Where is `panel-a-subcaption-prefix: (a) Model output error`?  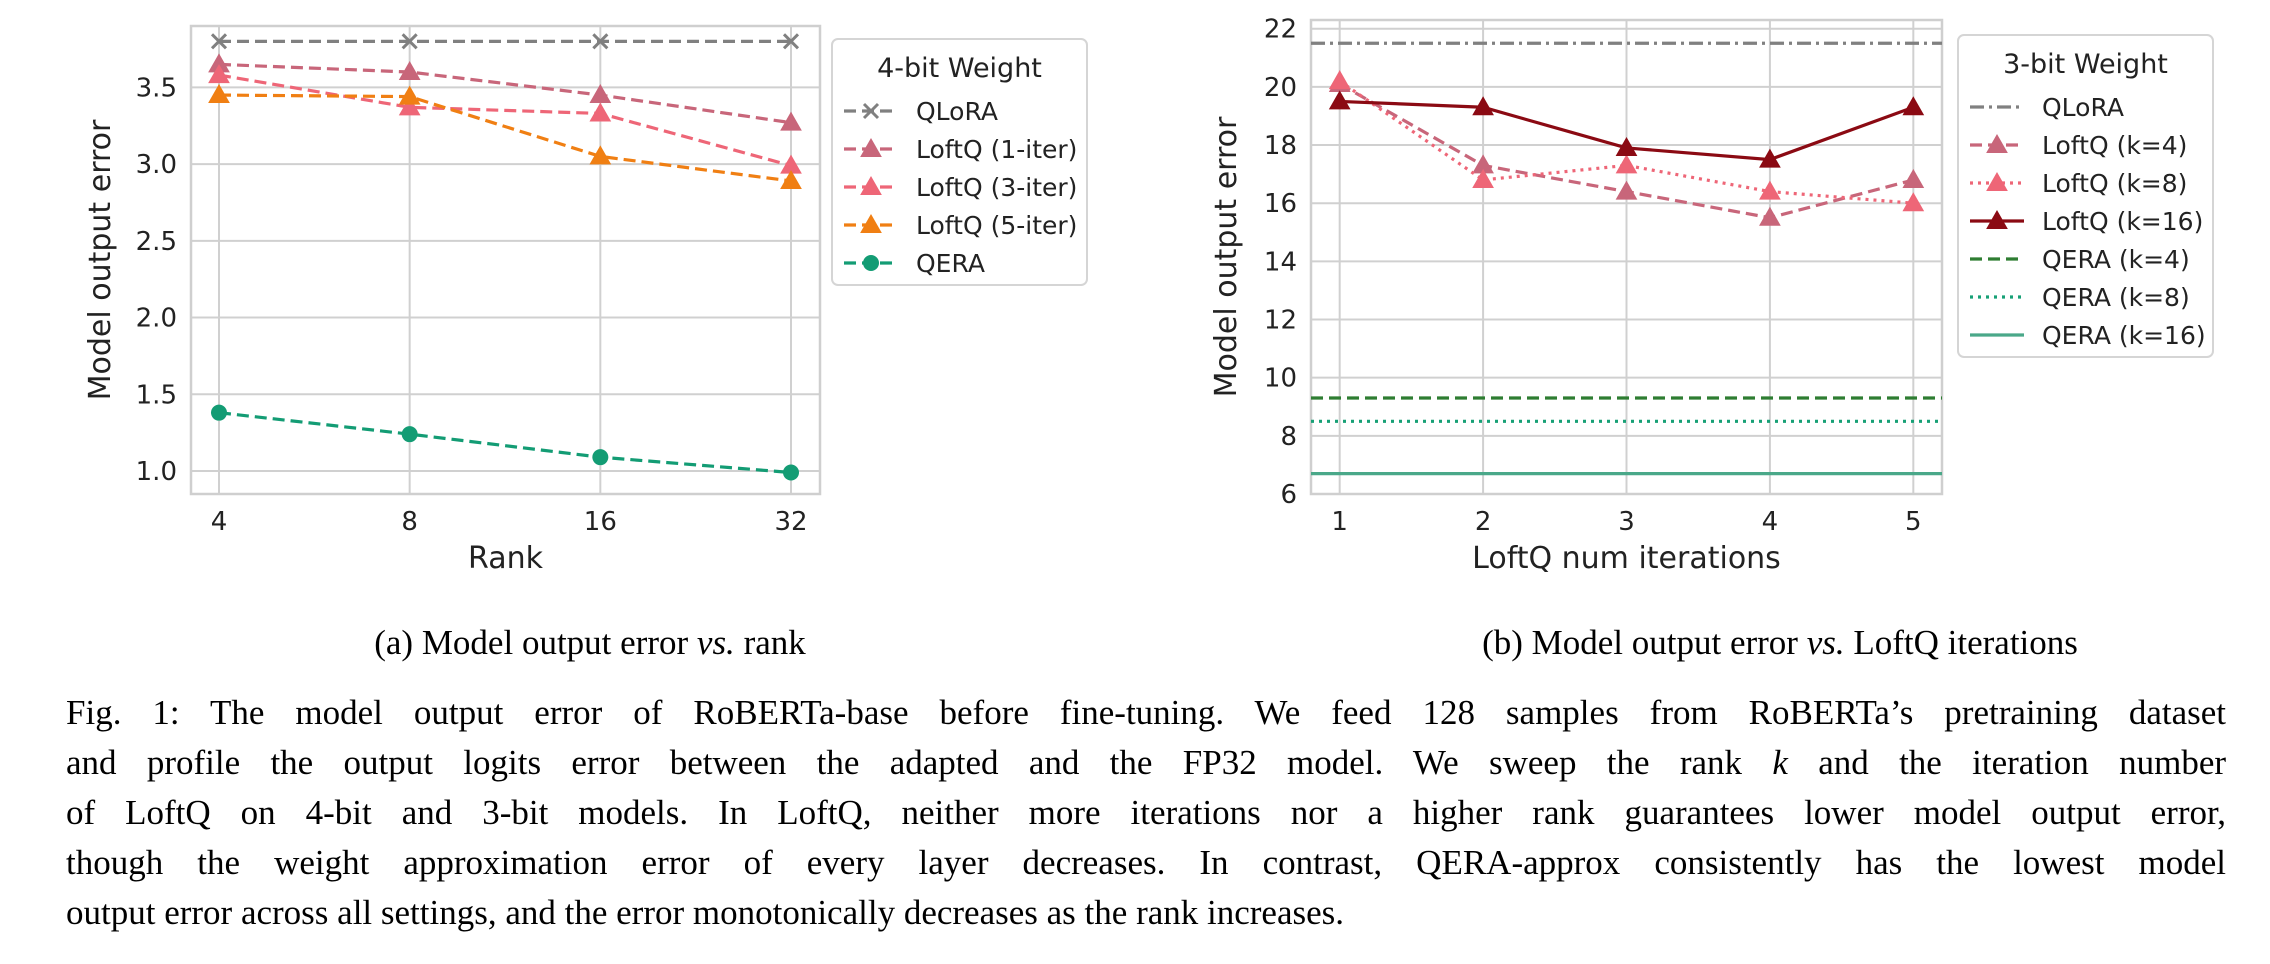 panel-a-subcaption-prefix: (a) Model output error is located at coordinates (535, 642).